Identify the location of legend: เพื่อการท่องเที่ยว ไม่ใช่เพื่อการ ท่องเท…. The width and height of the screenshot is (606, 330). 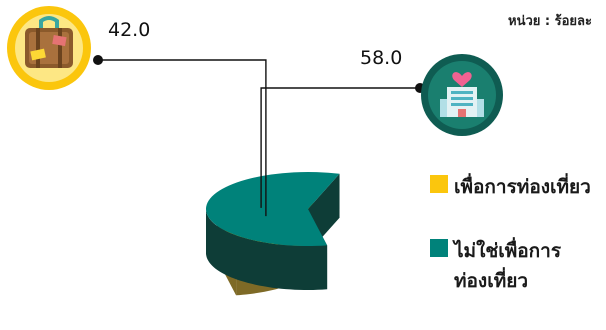
(518, 251).